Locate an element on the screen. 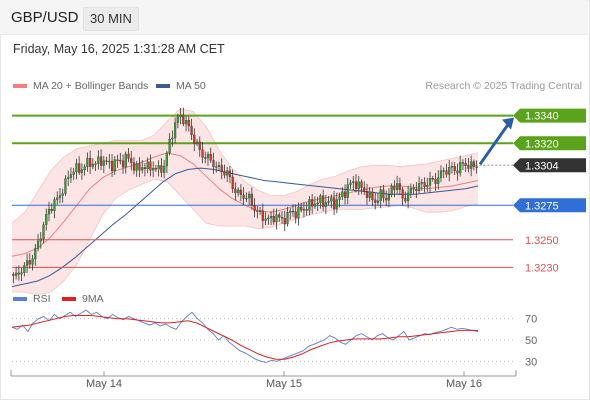  datetime-label: Friday, May 16, 2025 1:31:28 AM CET is located at coordinates (119, 49).